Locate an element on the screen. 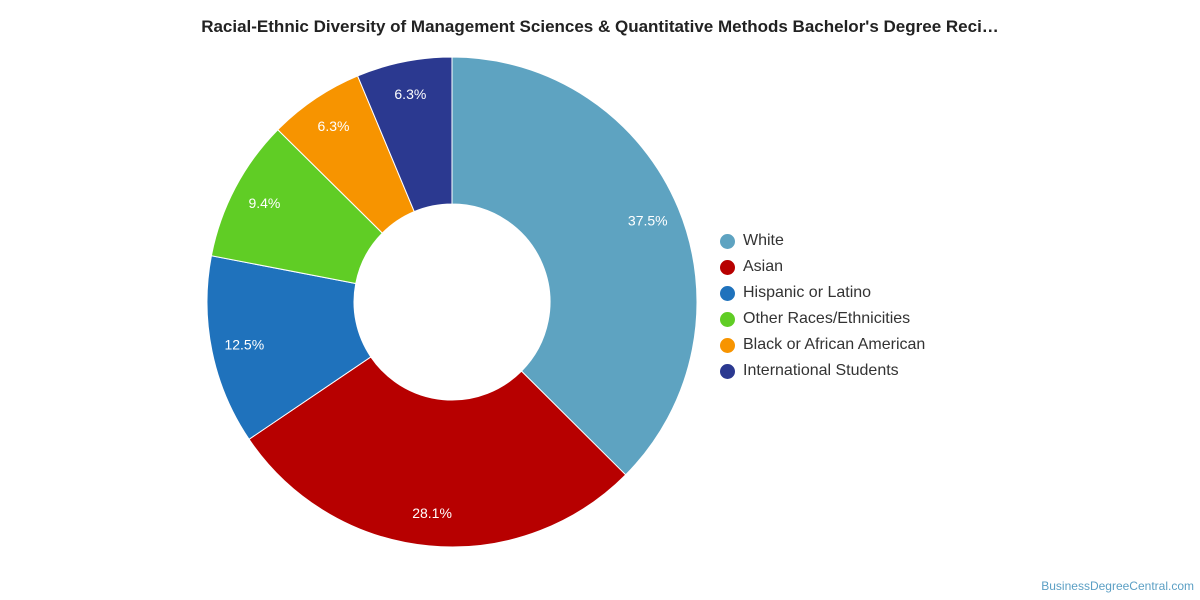  slice-label: 12.5% is located at coordinates (244, 345).